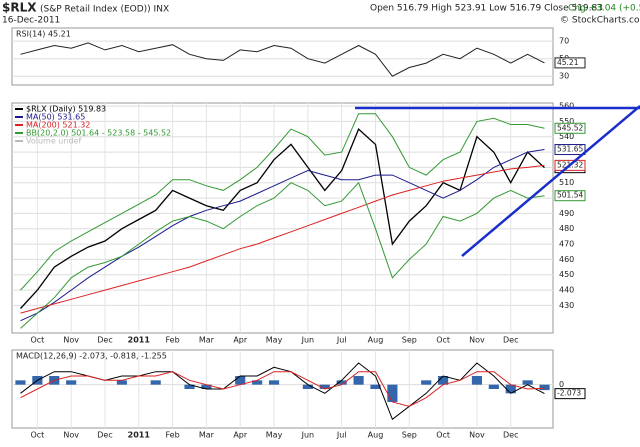 The width and height of the screenshot is (640, 447). Describe the element at coordinates (550, 181) in the screenshot. I see `trendline` at that location.